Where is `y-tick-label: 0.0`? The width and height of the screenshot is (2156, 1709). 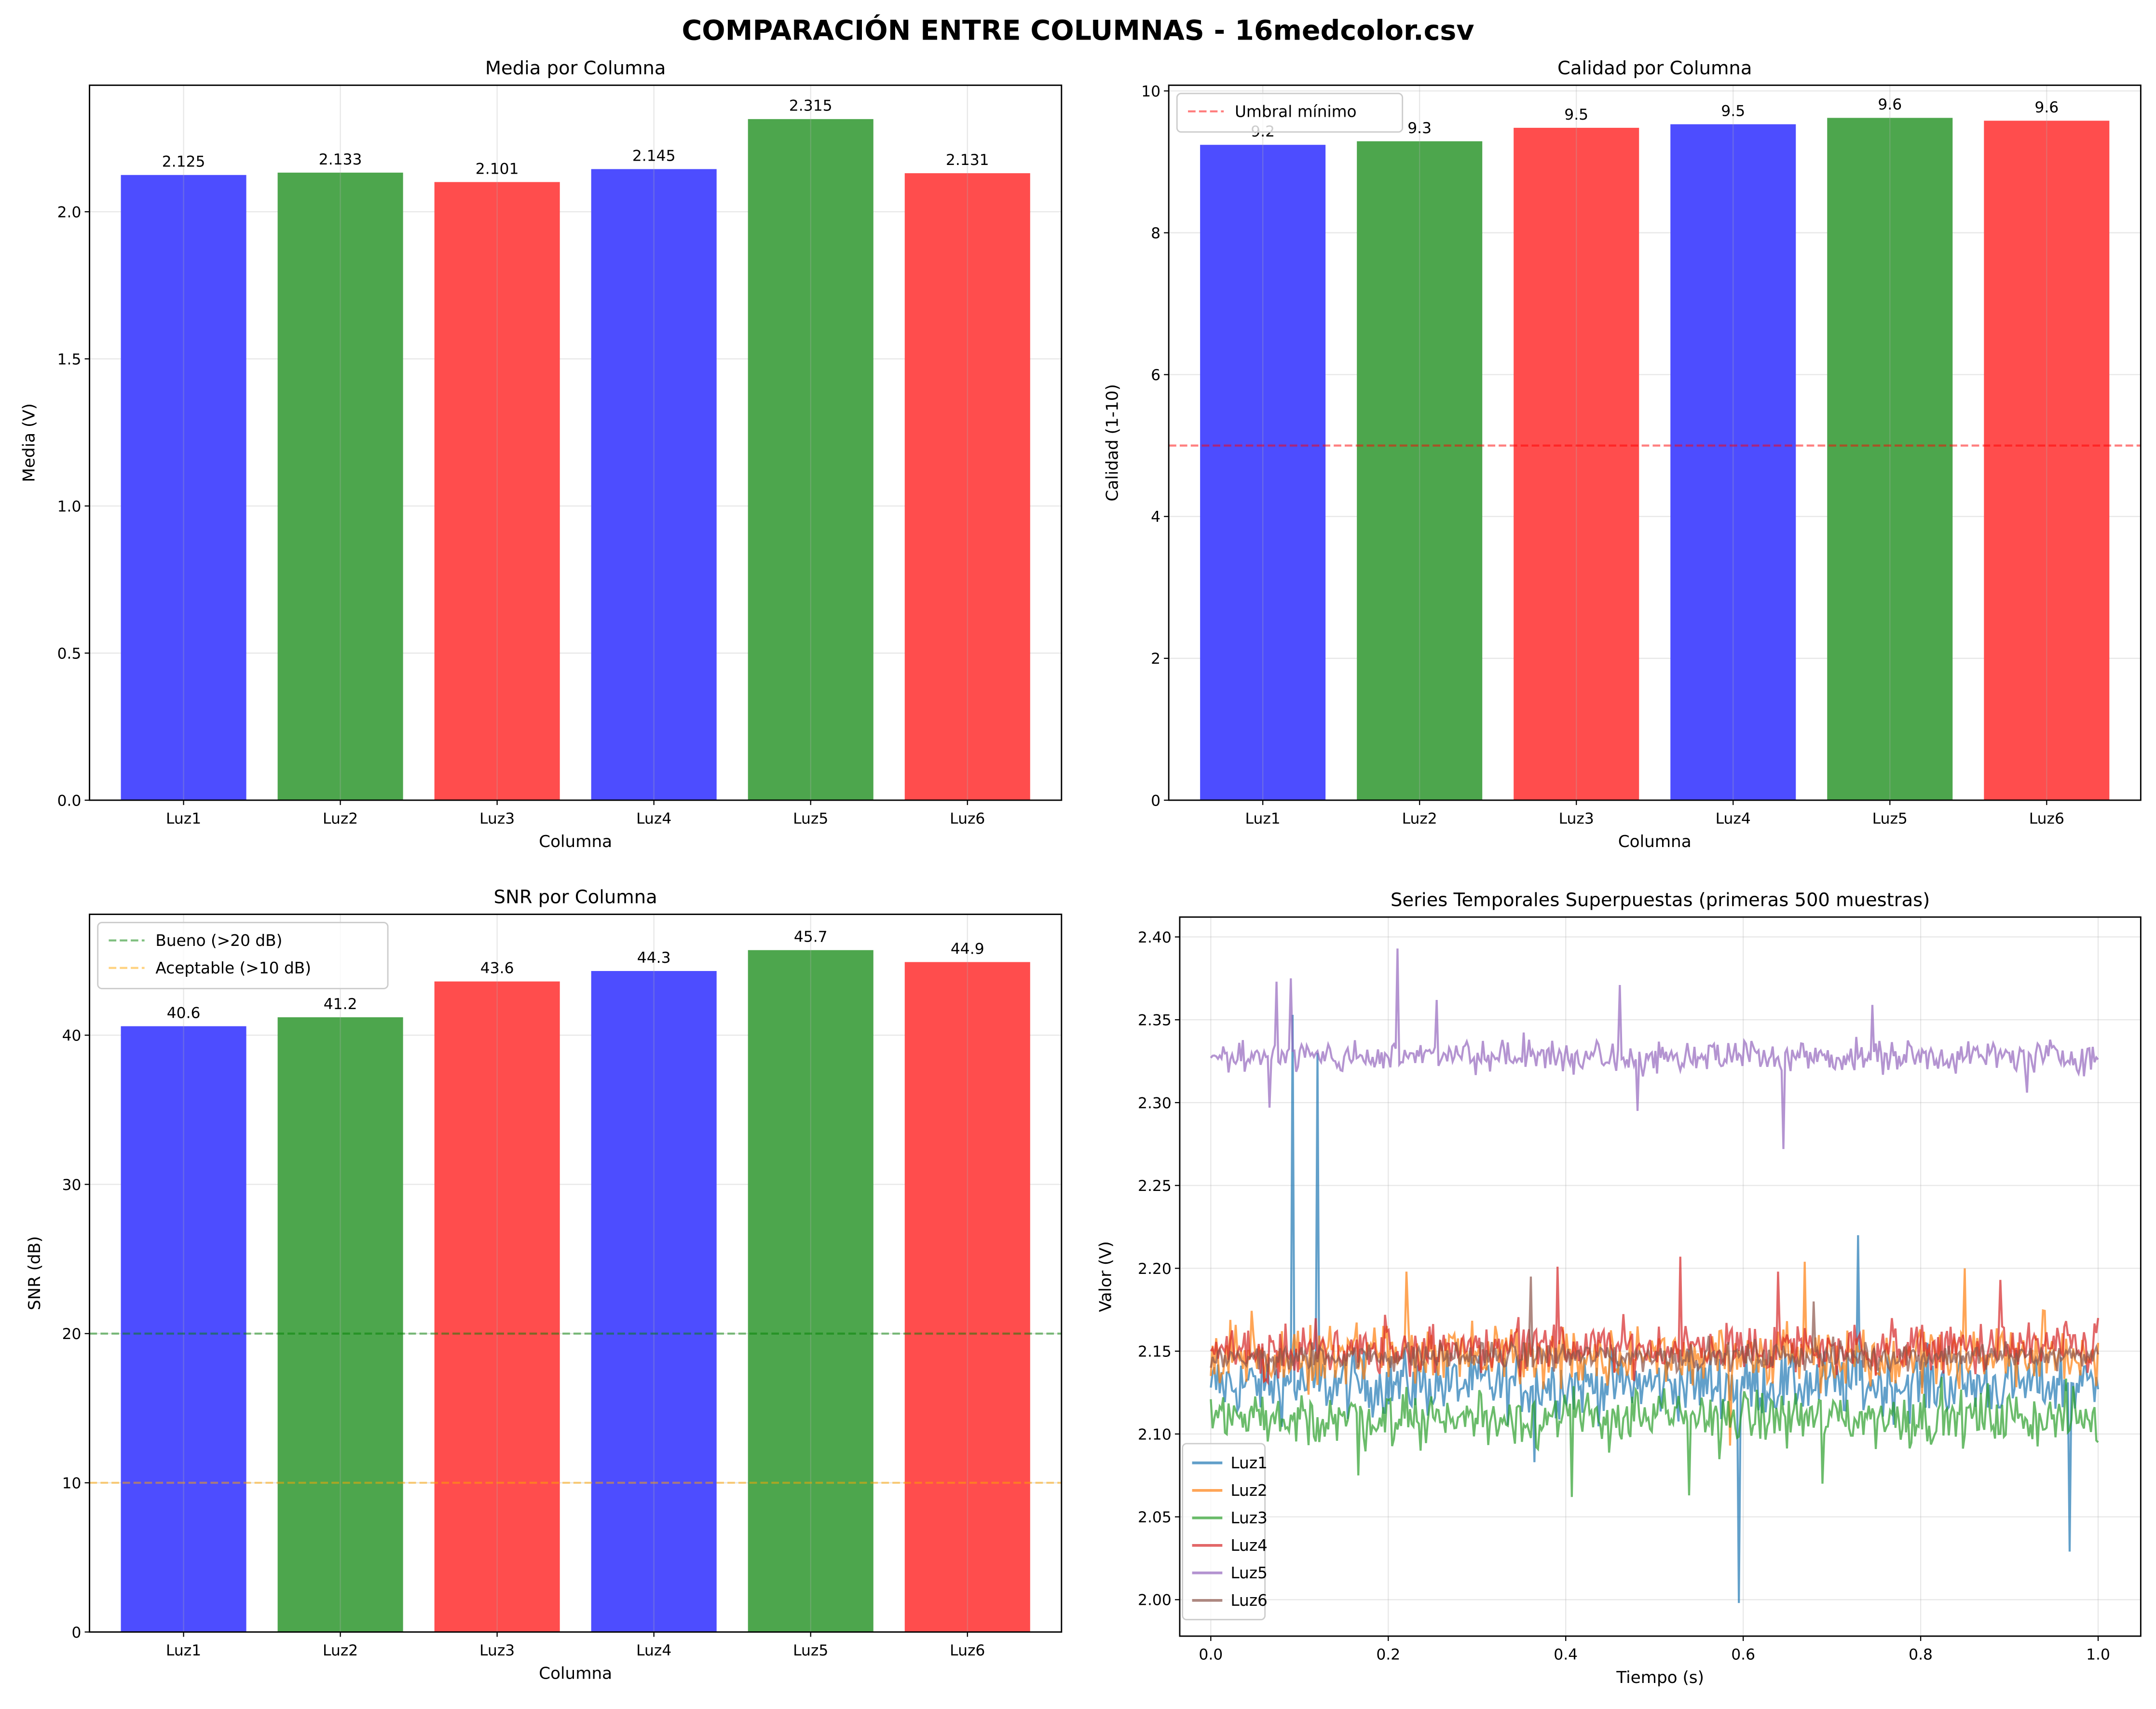
y-tick-label: 0.0 is located at coordinates (69, 800).